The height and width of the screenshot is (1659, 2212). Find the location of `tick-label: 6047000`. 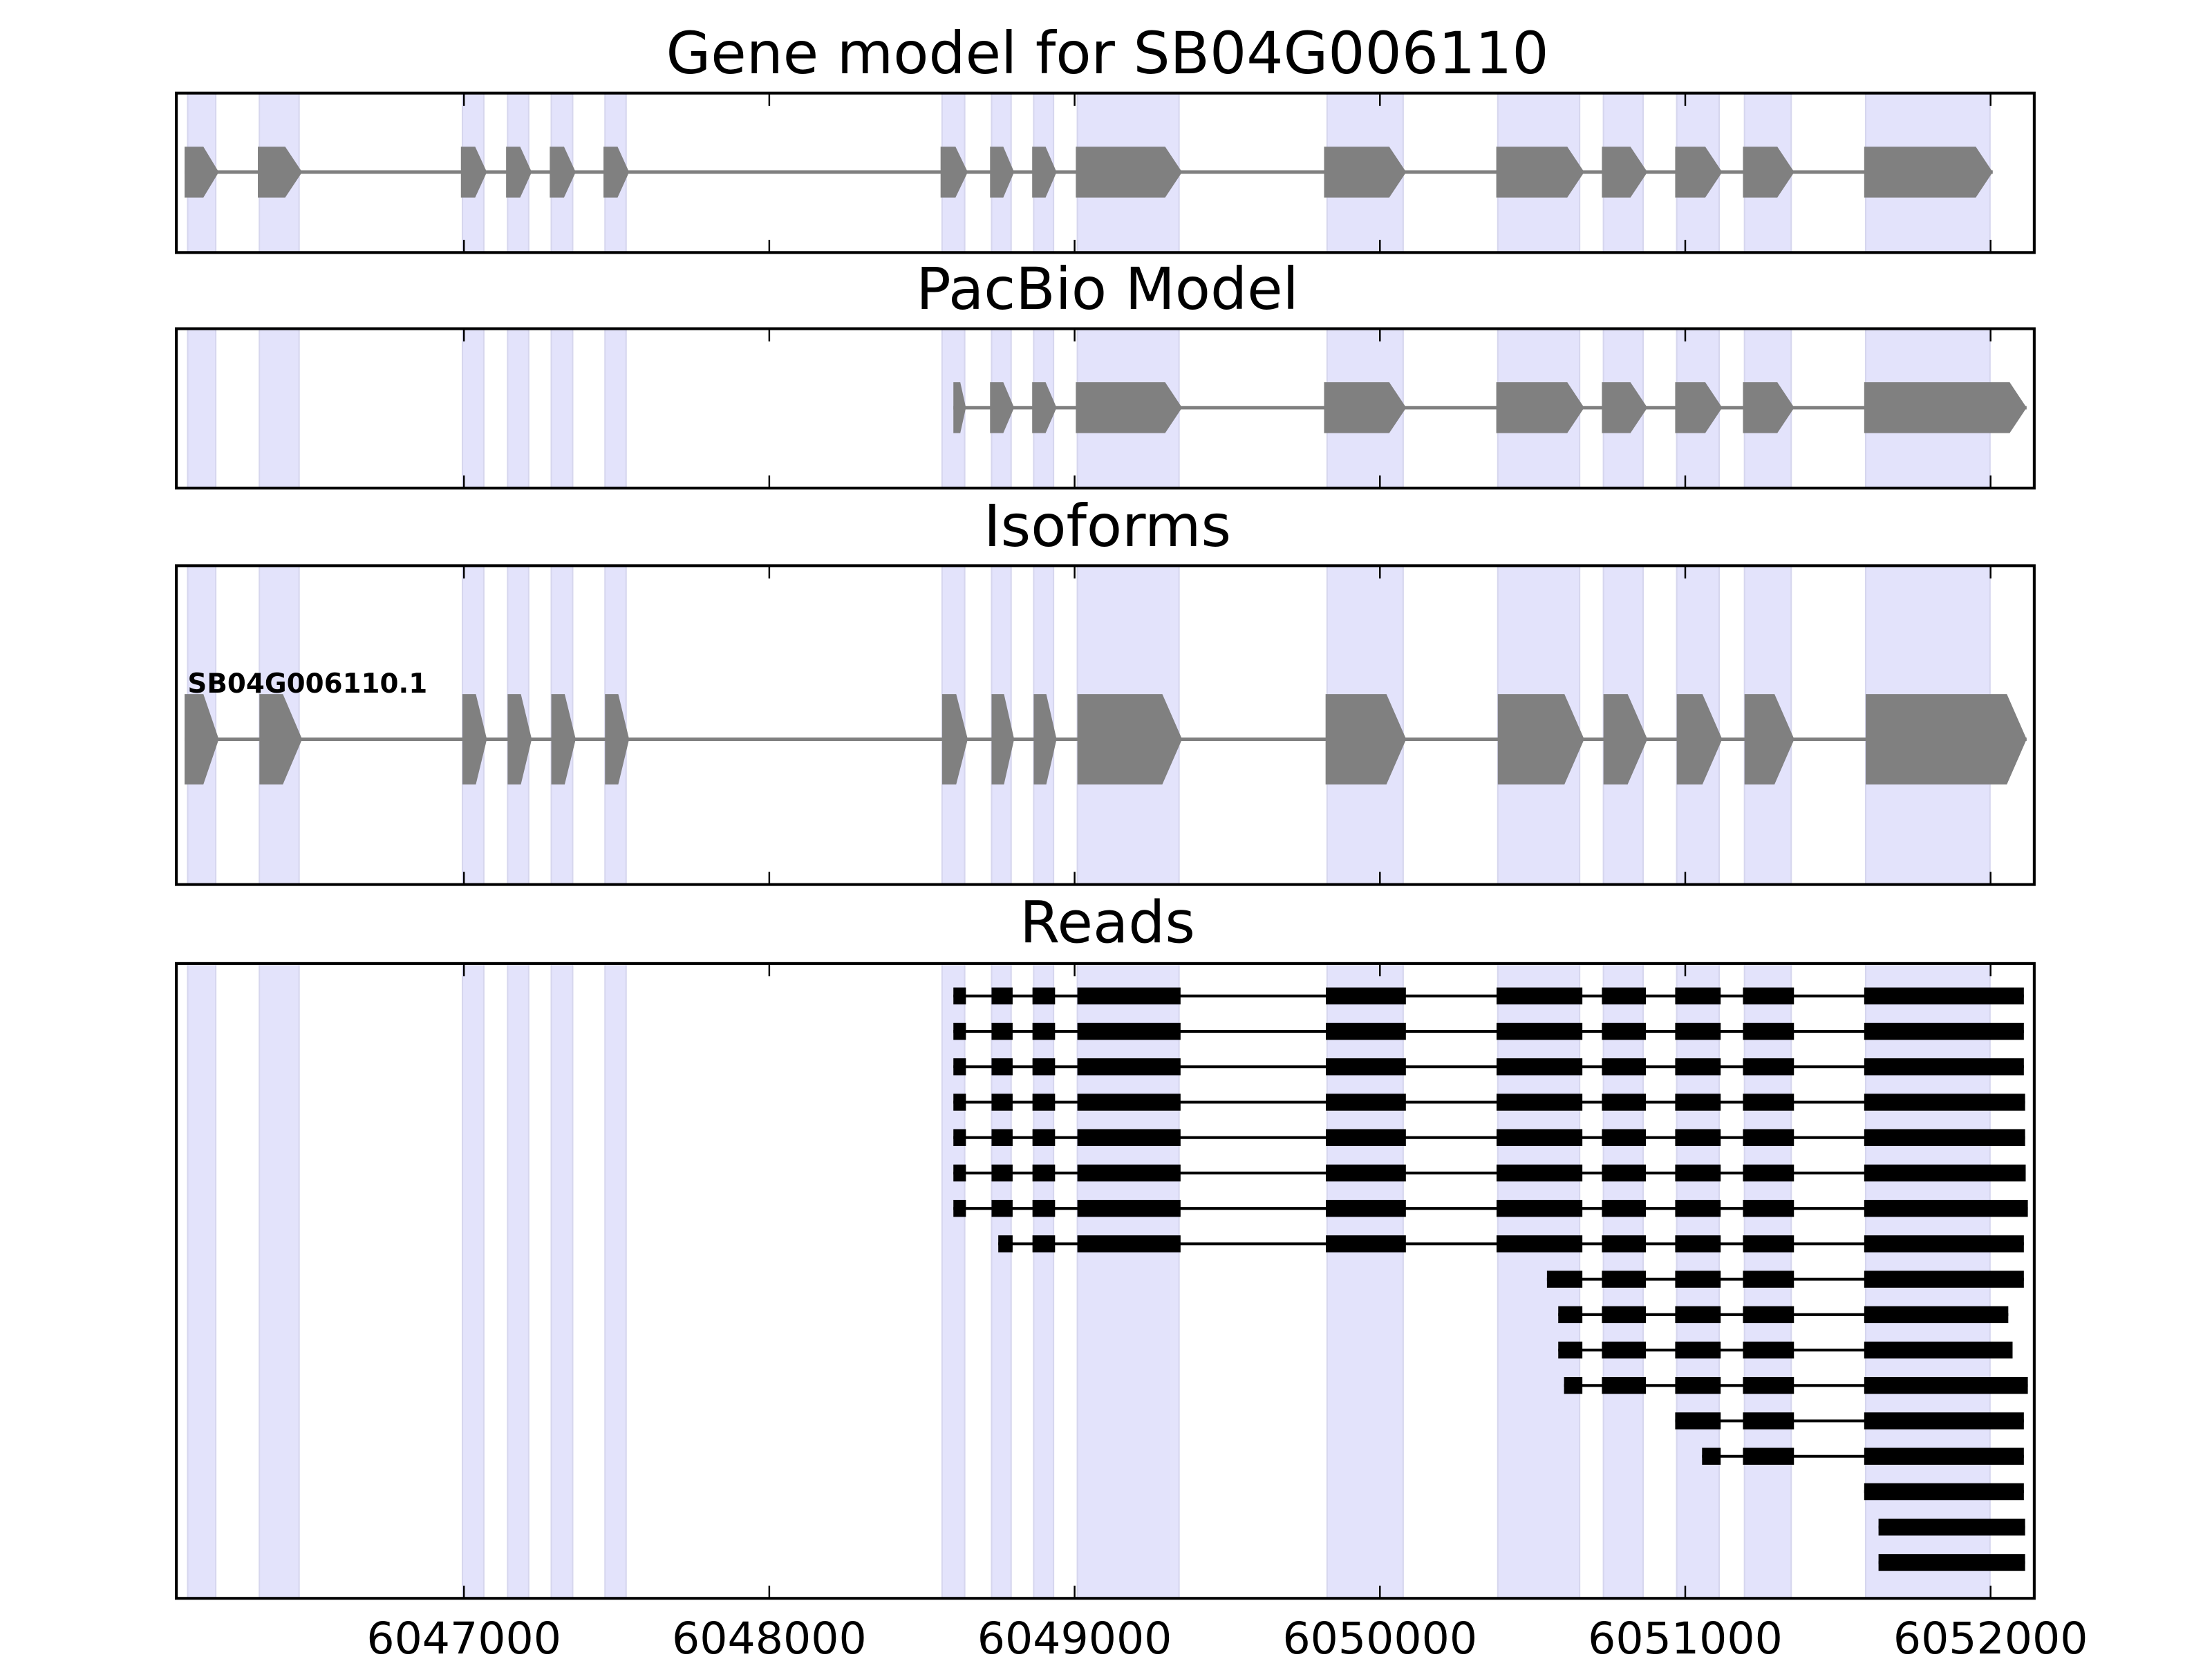

tick-label: 6047000 is located at coordinates (463, 1636).